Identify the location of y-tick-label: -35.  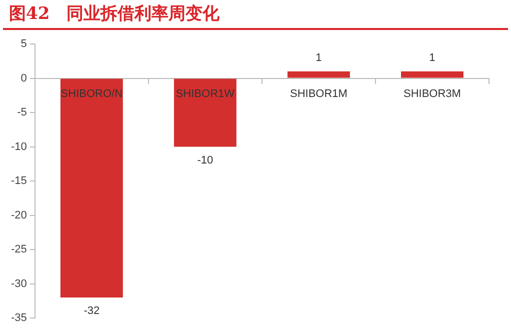
(18, 318).